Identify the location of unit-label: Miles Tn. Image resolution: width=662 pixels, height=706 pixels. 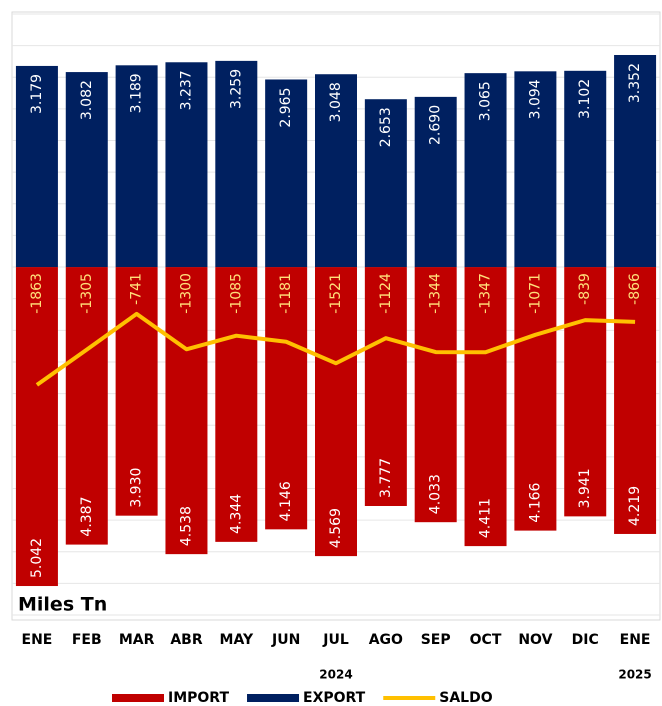
(62, 605).